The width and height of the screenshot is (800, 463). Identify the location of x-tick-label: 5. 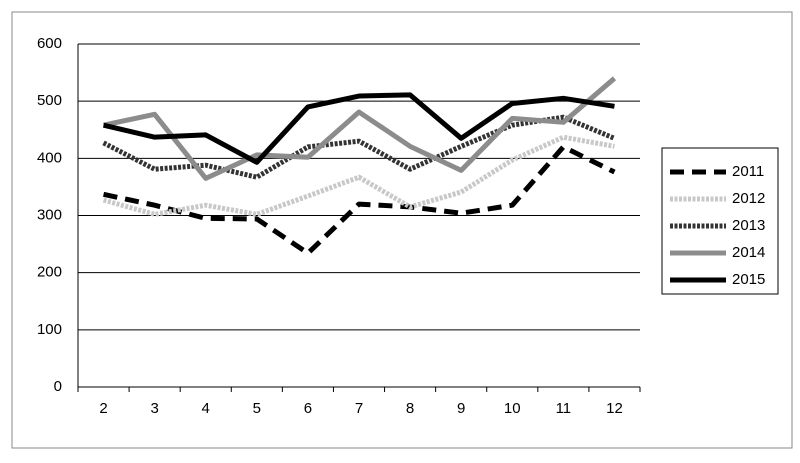
(257, 408).